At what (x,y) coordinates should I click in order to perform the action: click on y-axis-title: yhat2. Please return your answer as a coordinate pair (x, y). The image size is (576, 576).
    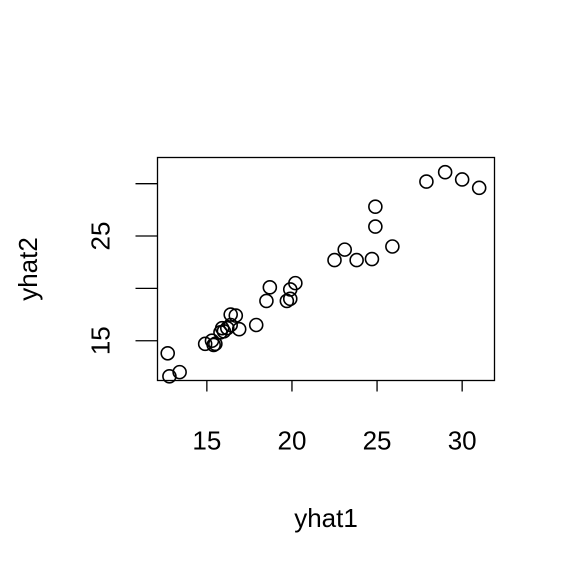
    Looking at the image, I should click on (28, 269).